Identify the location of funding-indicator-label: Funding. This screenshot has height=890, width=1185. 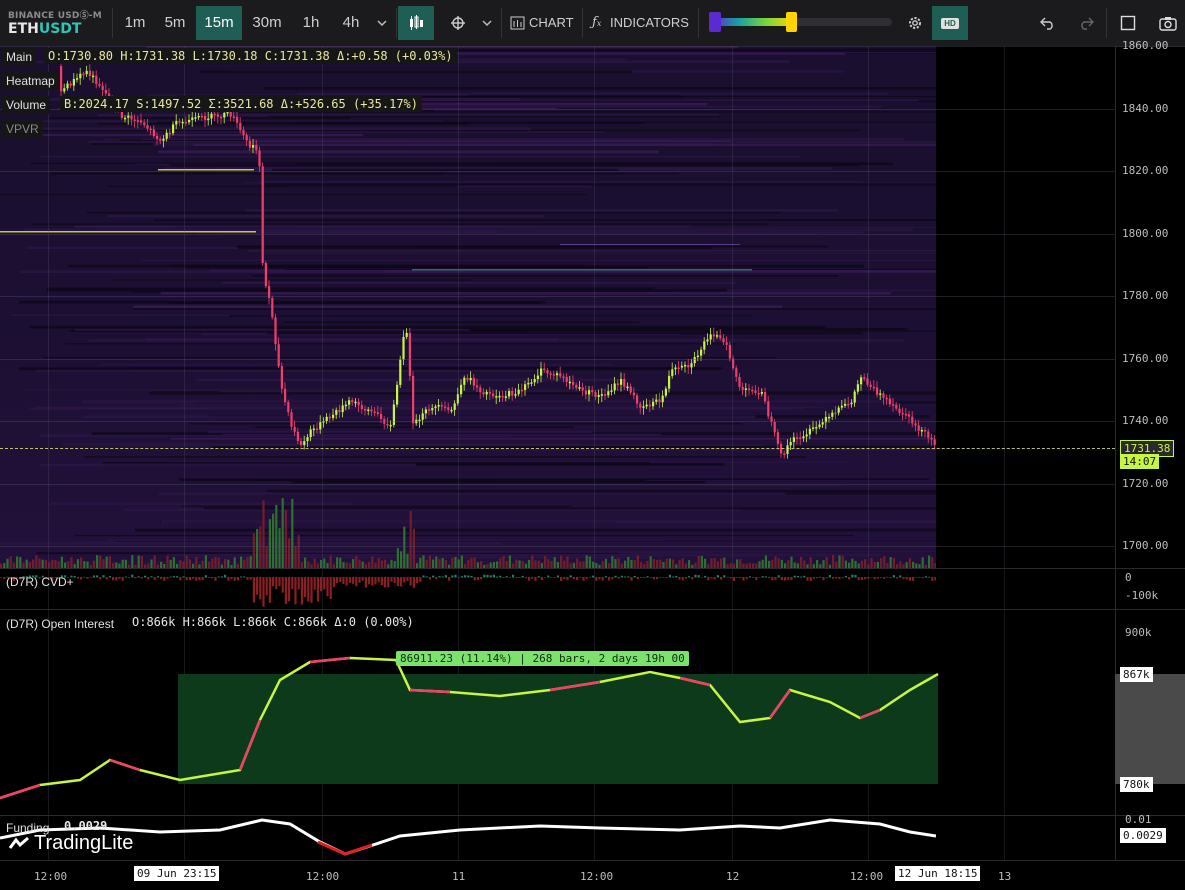
(28, 828).